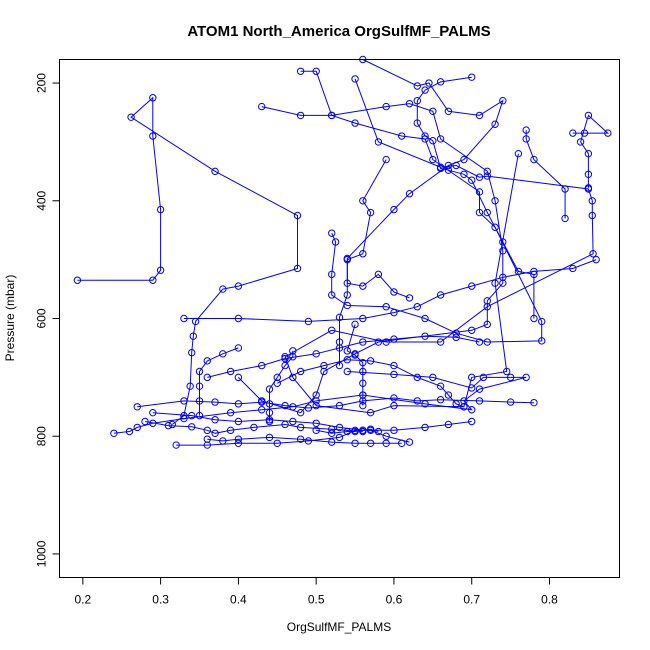 The width and height of the screenshot is (650, 650). Describe the element at coordinates (42, 553) in the screenshot. I see `y-tick-label: 1000` at that location.